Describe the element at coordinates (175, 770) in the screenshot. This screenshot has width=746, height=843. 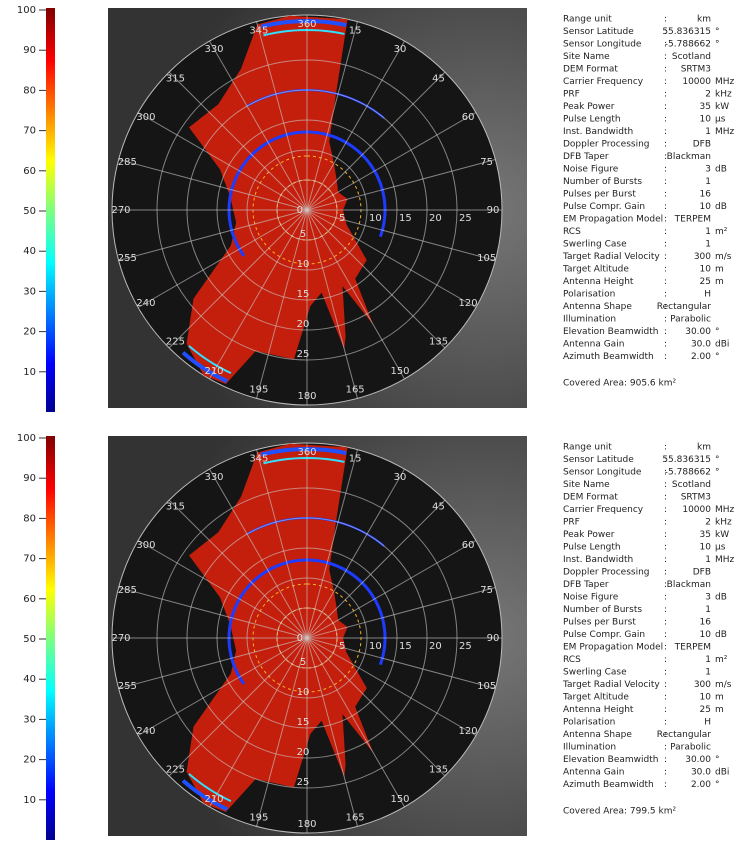
I see `angle-label: 225` at that location.